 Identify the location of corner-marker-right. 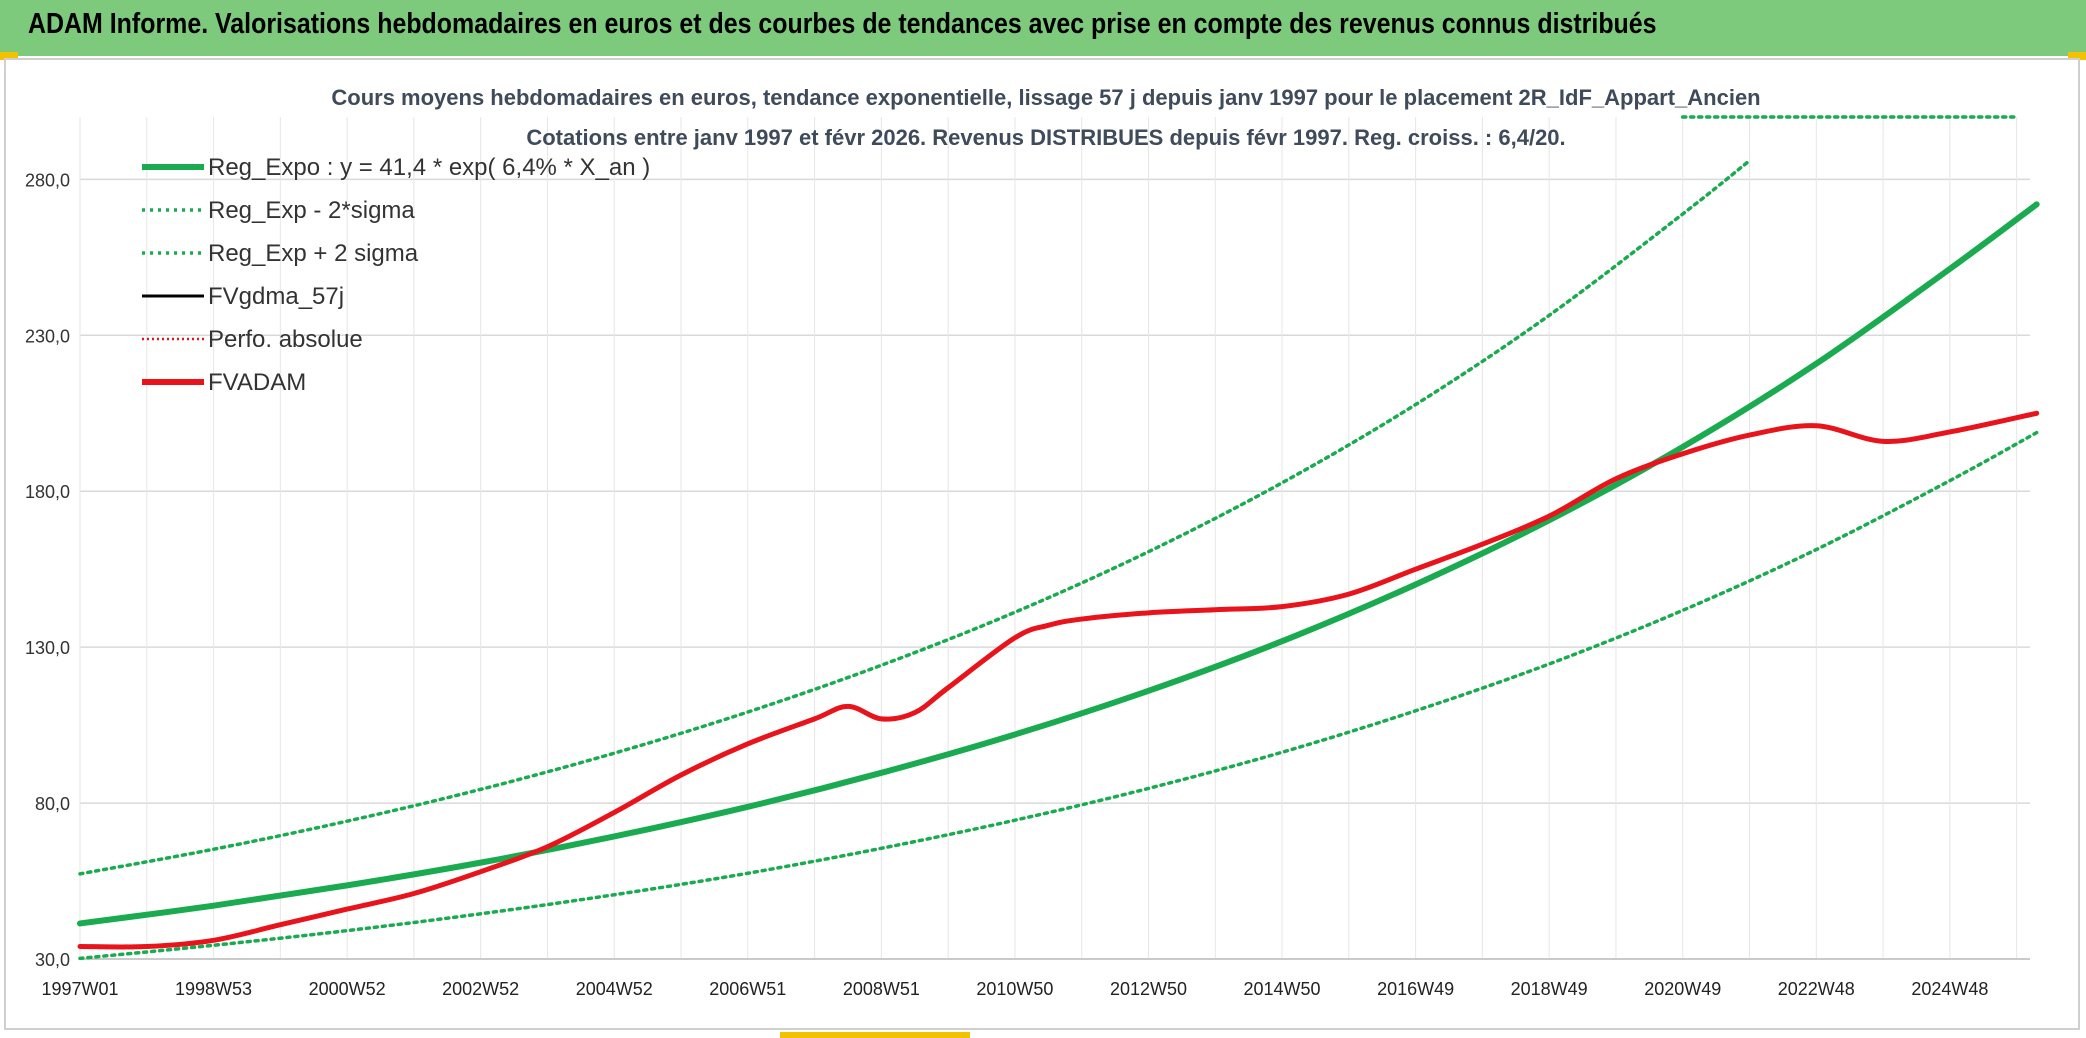
(2077, 56).